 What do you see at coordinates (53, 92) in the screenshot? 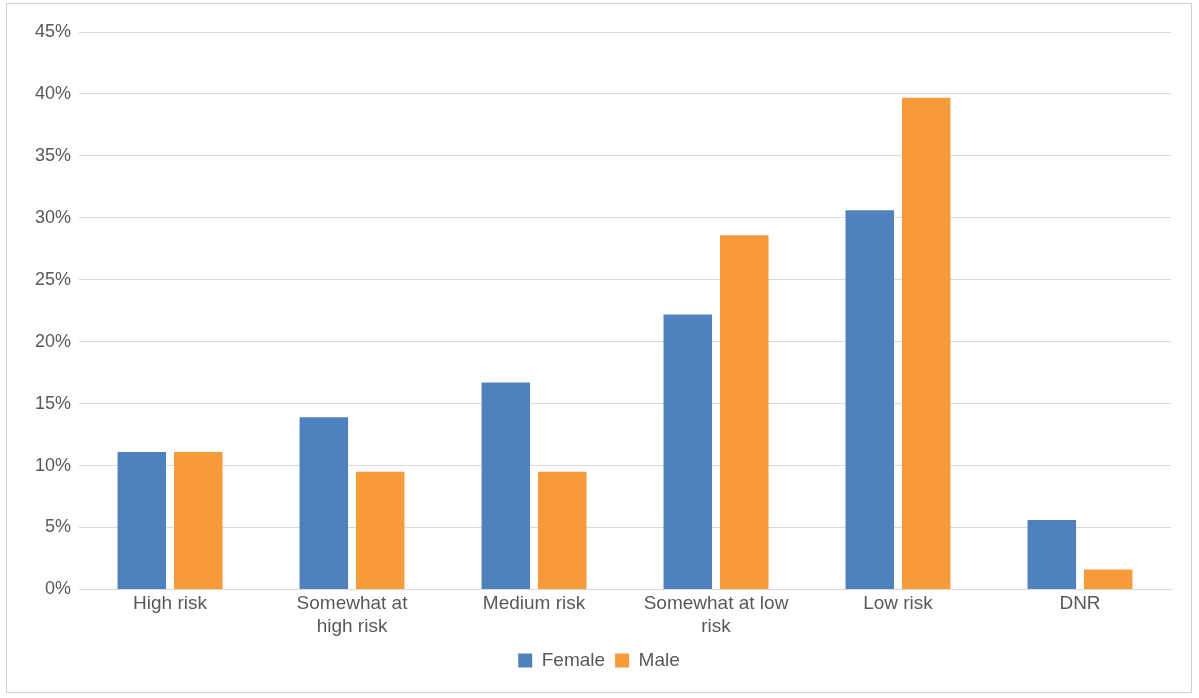
I see `y-tick-label: 40%` at bounding box center [53, 92].